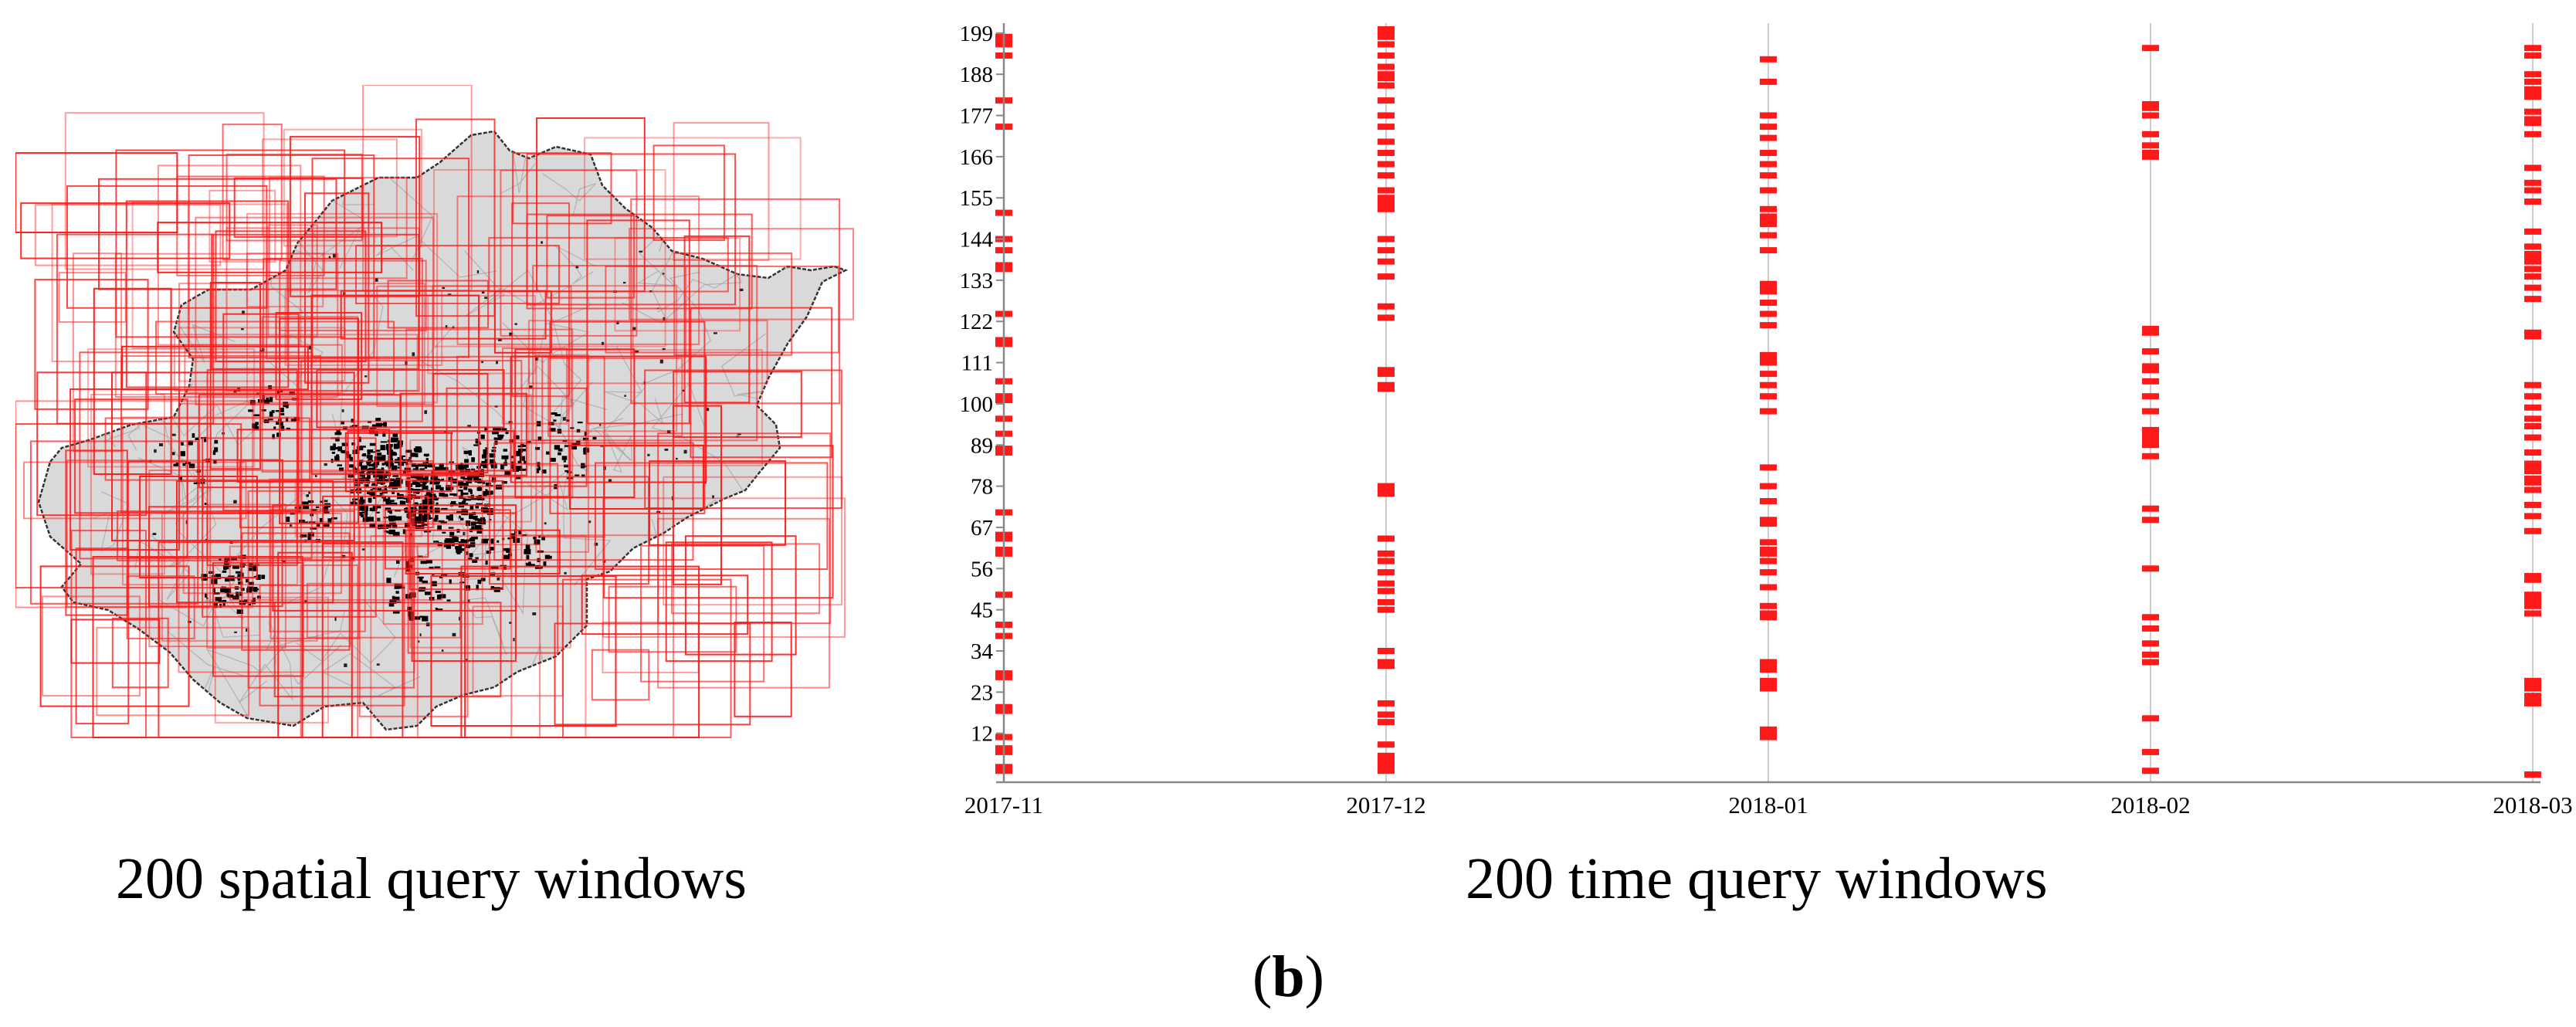  Describe the element at coordinates (1768, 805) in the screenshot. I see `x-tick-label: 2018-01` at that location.